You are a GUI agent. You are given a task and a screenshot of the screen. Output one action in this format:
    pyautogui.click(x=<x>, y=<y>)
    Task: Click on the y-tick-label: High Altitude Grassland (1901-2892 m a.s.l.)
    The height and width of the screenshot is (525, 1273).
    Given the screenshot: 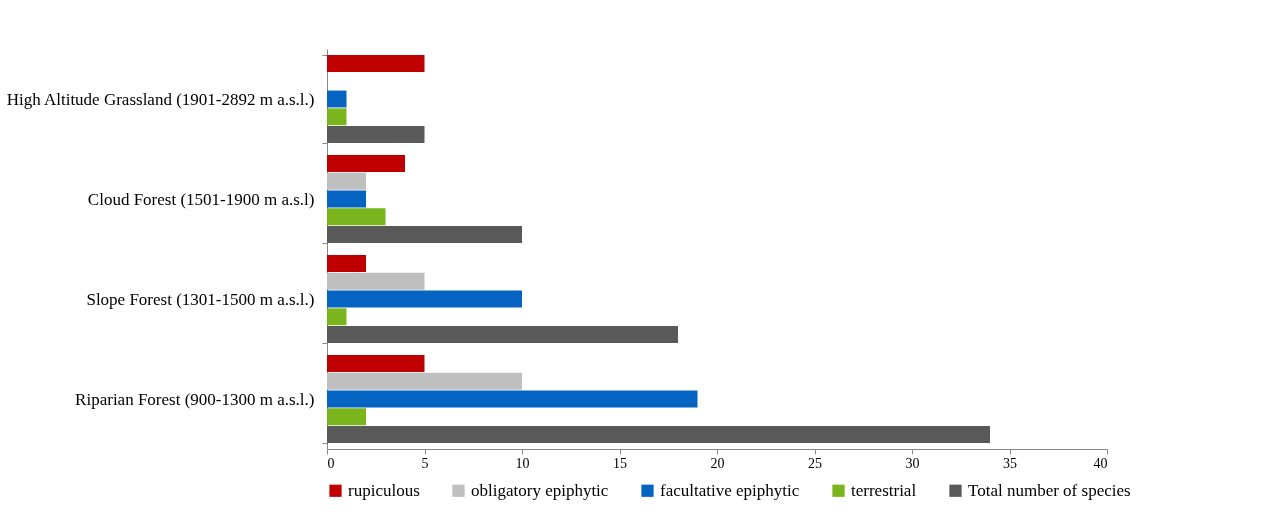 What is the action you would take?
    pyautogui.click(x=160, y=99)
    